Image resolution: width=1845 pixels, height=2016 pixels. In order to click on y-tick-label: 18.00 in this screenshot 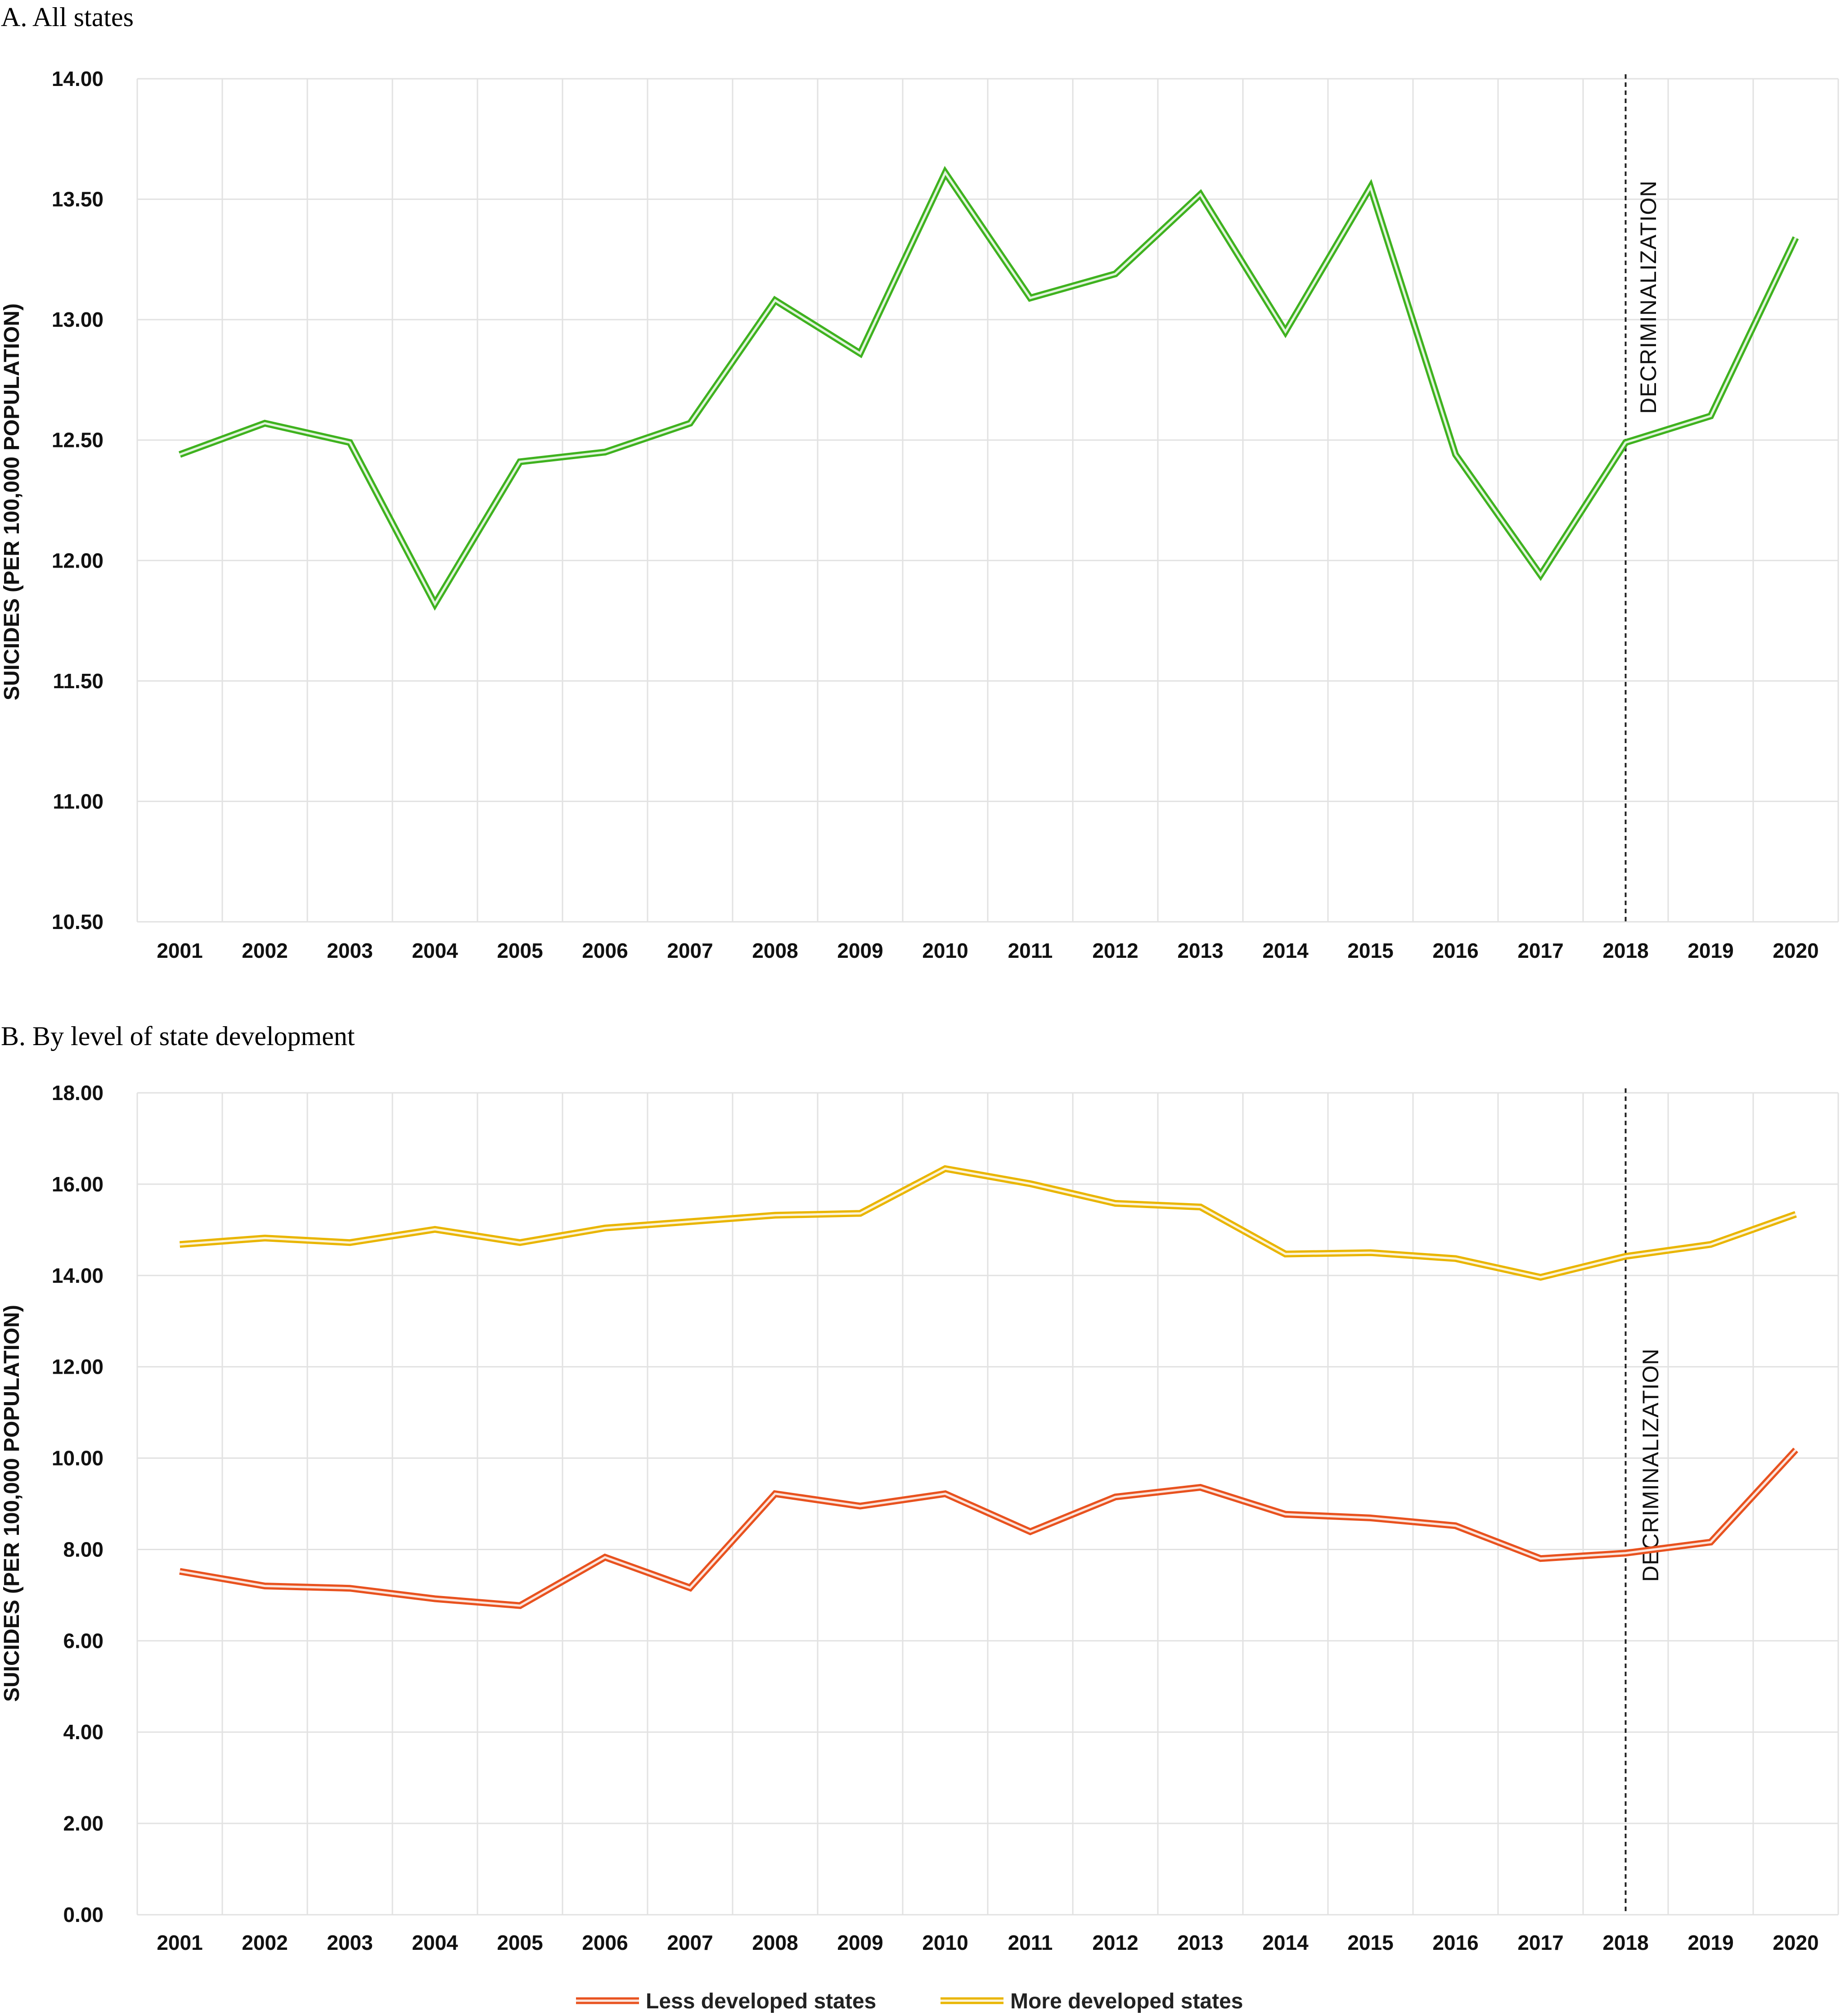, I will do `click(78, 1093)`.